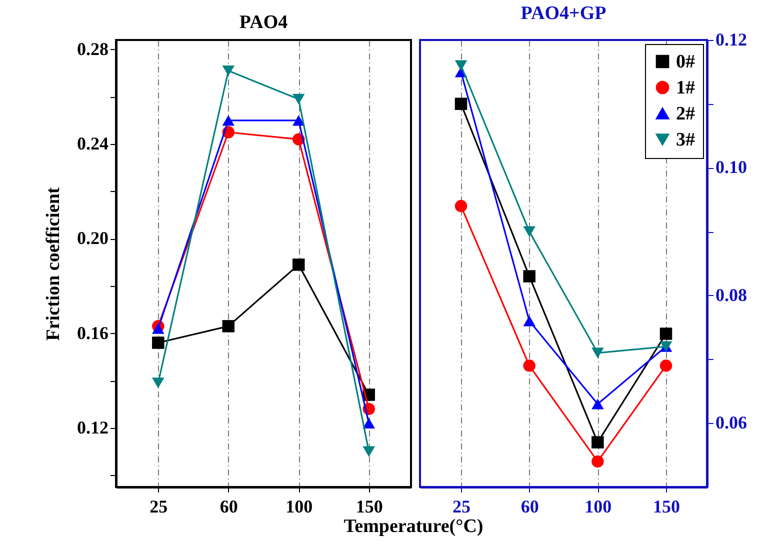  Describe the element at coordinates (731, 294) in the screenshot. I see `y2-tick-label: 0.08` at that location.